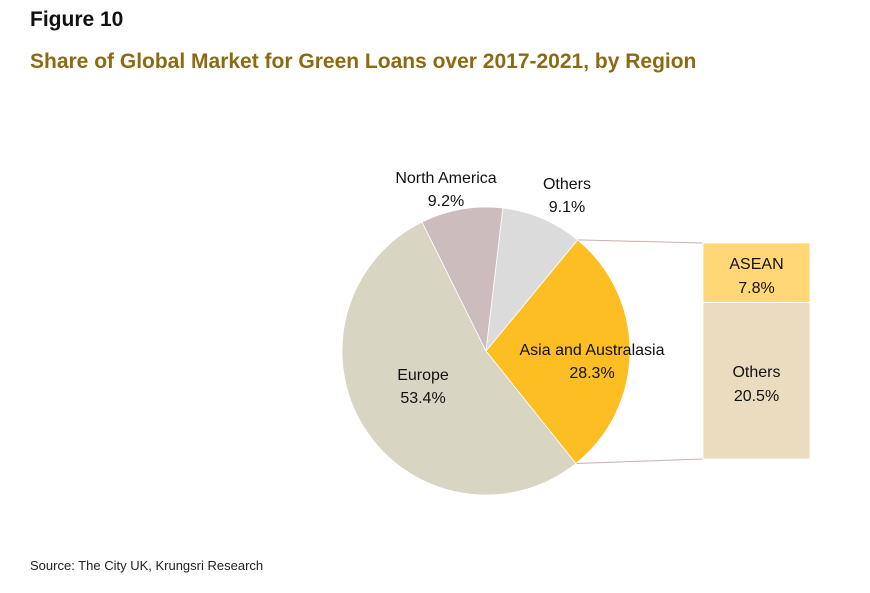 The height and width of the screenshot is (593, 870). I want to click on connector-line-top, so click(640, 241).